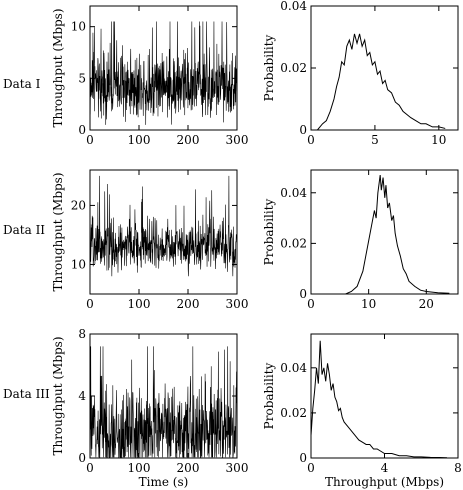 The image size is (463, 490). I want to click on y-tick-label: 20, so click(78, 205).